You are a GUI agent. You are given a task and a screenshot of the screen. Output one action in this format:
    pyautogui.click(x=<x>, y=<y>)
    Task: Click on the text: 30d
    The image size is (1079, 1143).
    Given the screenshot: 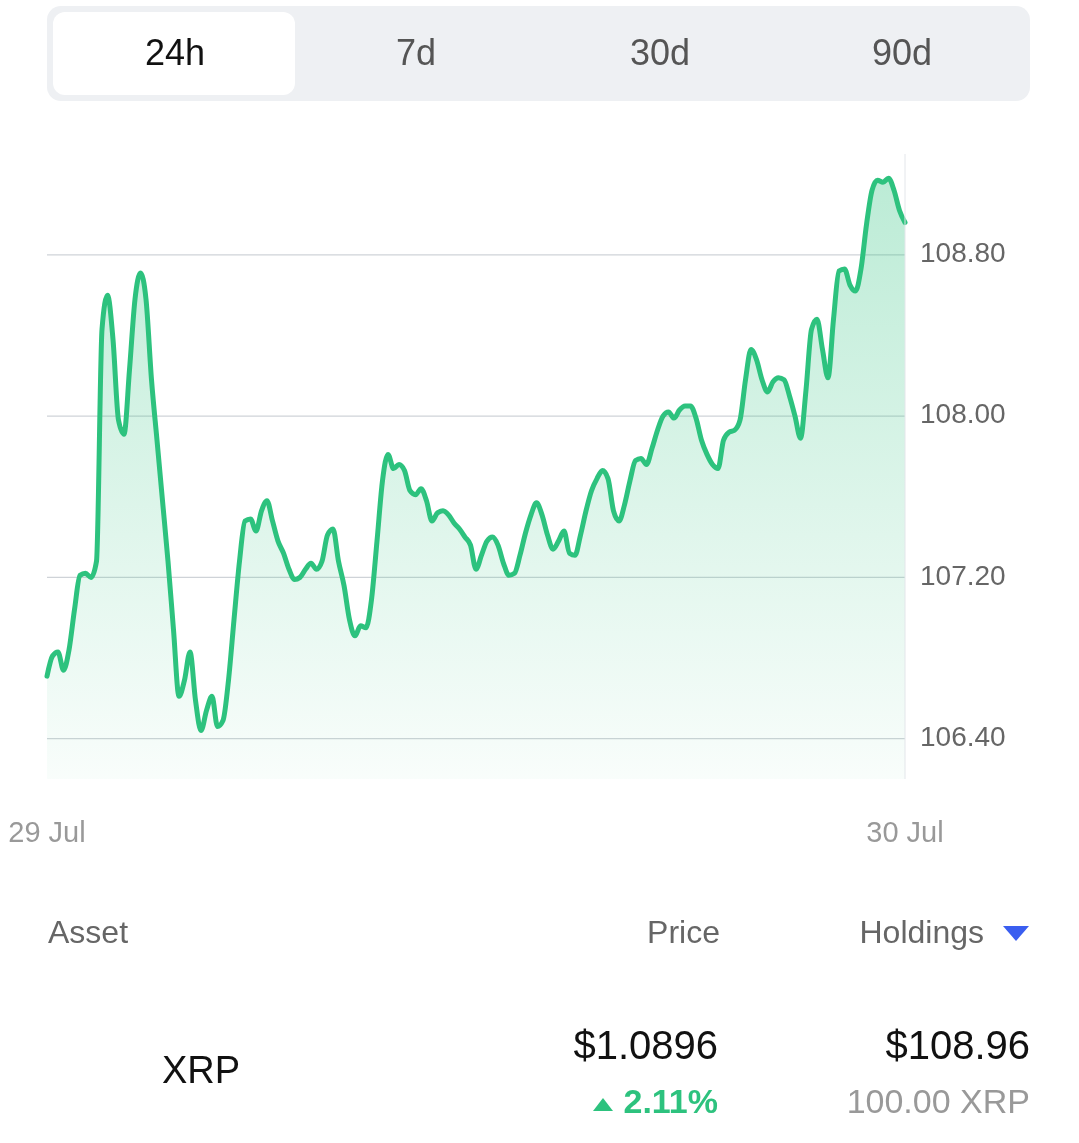 What is the action you would take?
    pyautogui.click(x=660, y=52)
    